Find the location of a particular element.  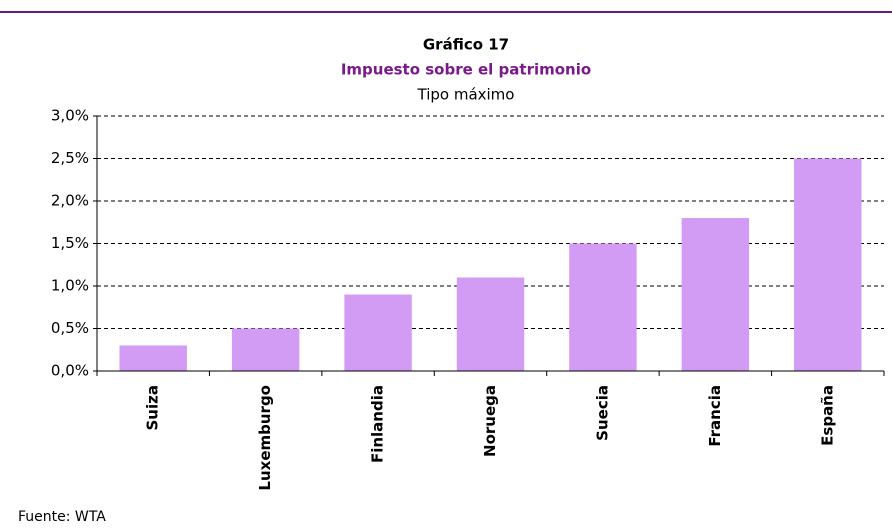

chart-title: Gráfico 17 is located at coordinates (466, 45).